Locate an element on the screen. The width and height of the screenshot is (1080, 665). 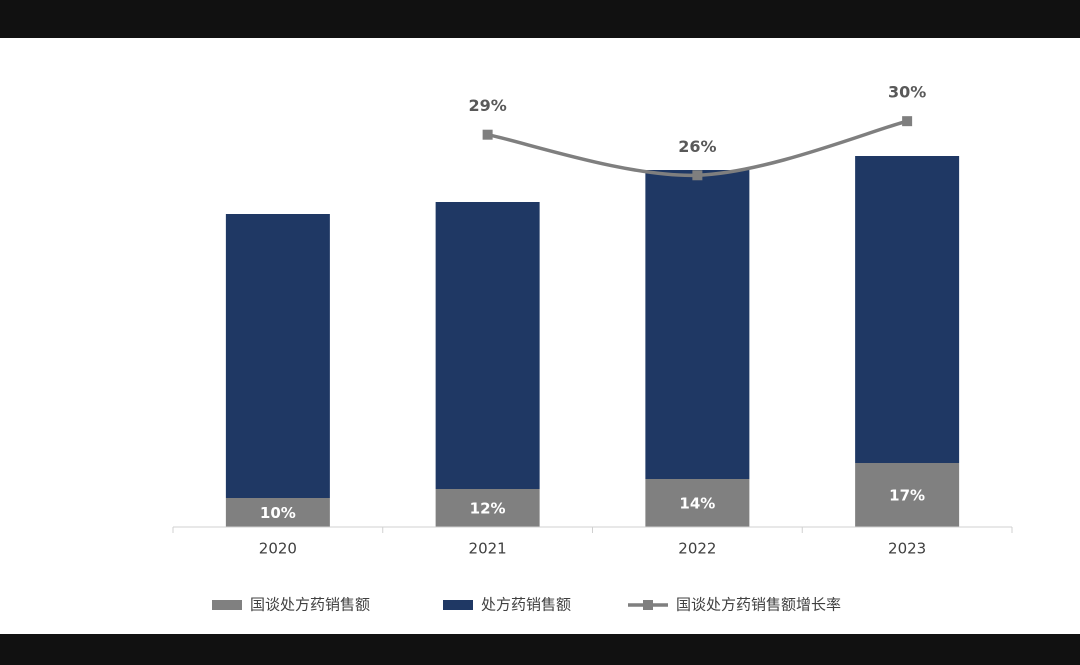
legend-marker is located at coordinates (648, 605).